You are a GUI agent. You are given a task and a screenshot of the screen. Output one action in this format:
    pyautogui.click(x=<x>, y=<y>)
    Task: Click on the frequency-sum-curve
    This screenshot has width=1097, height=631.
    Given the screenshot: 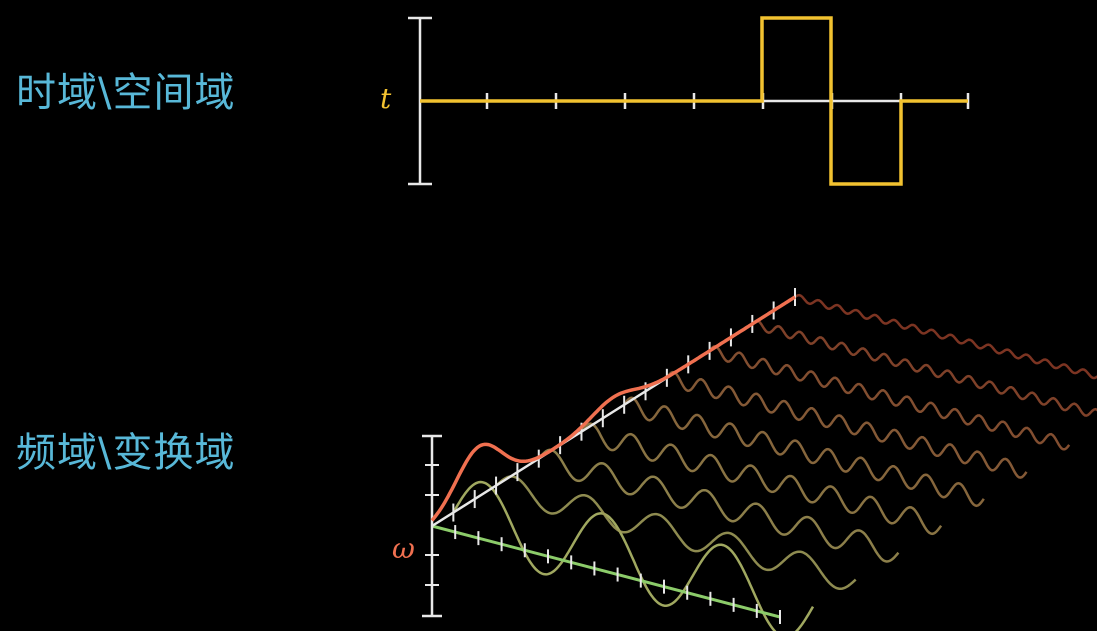 What is the action you would take?
    pyautogui.click(x=613, y=408)
    